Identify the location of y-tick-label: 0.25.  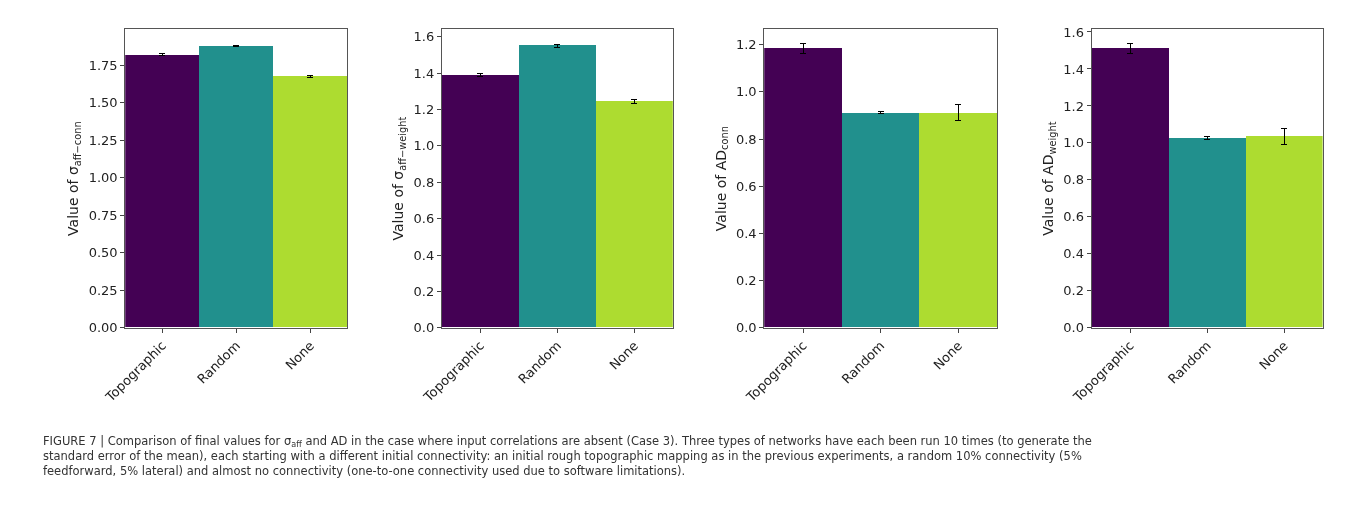
(103, 290).